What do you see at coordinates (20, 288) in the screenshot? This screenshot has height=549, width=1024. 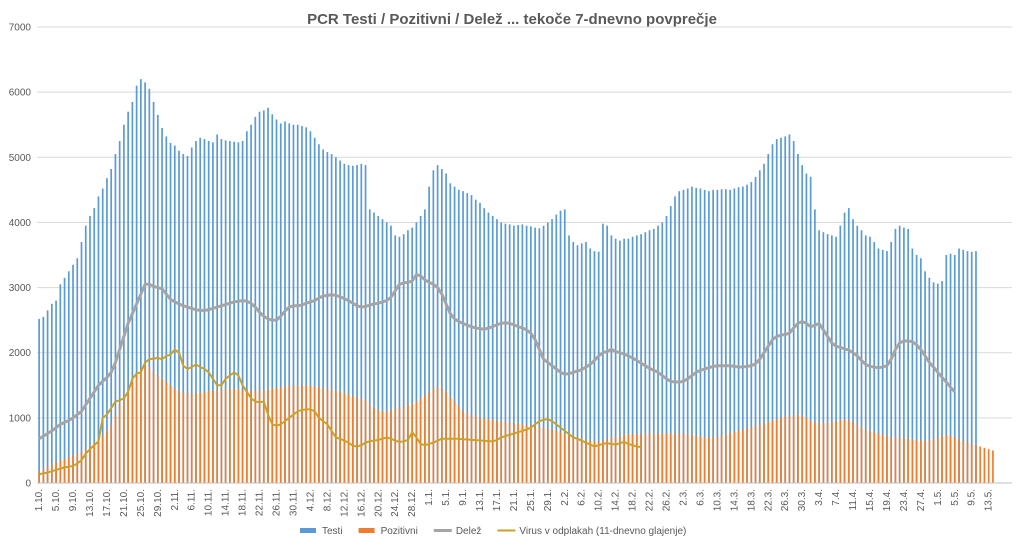 I see `y-tick-label: 3000` at bounding box center [20, 288].